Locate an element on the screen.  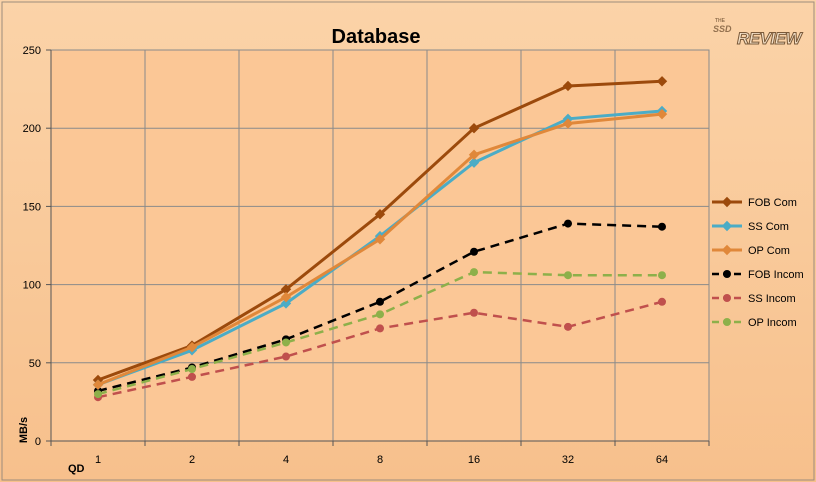
svg-text: REVIEW is located at coordinates (770, 38).